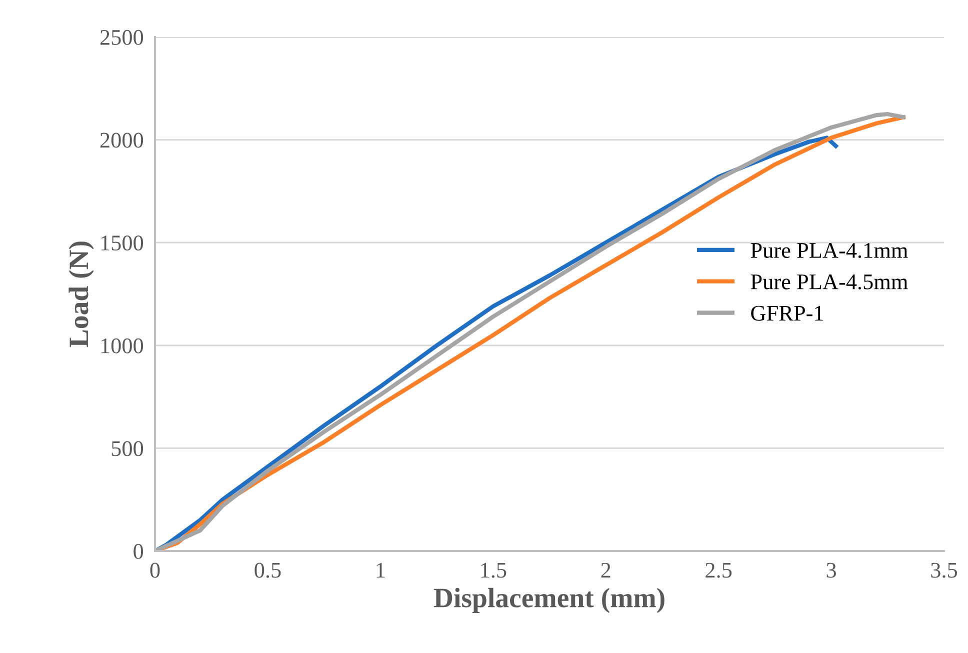 The height and width of the screenshot is (653, 968). What do you see at coordinates (122, 140) in the screenshot?
I see `y-tick-label: 2000` at bounding box center [122, 140].